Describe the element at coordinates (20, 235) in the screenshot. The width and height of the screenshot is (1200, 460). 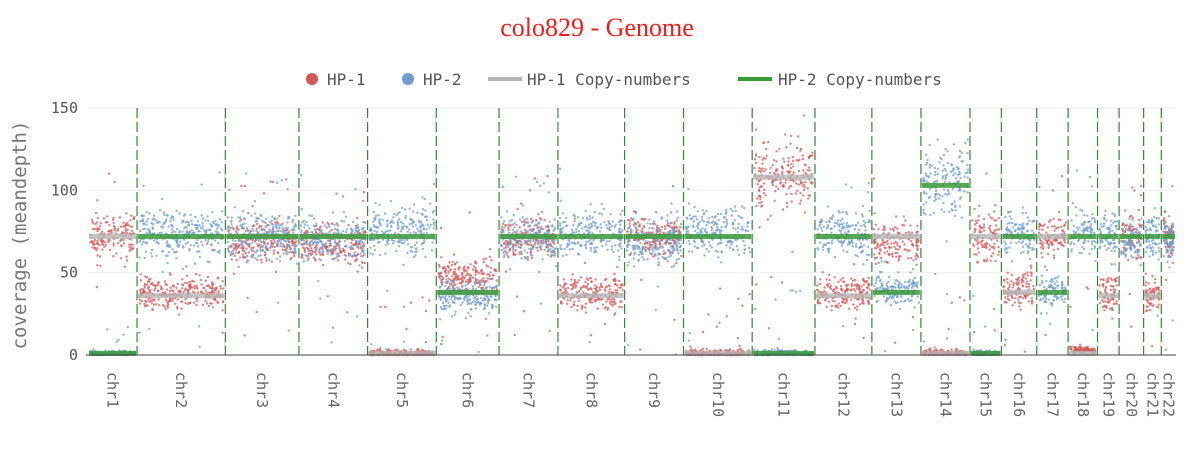
I see `y-axis-label: coverage (meandepth)` at that location.